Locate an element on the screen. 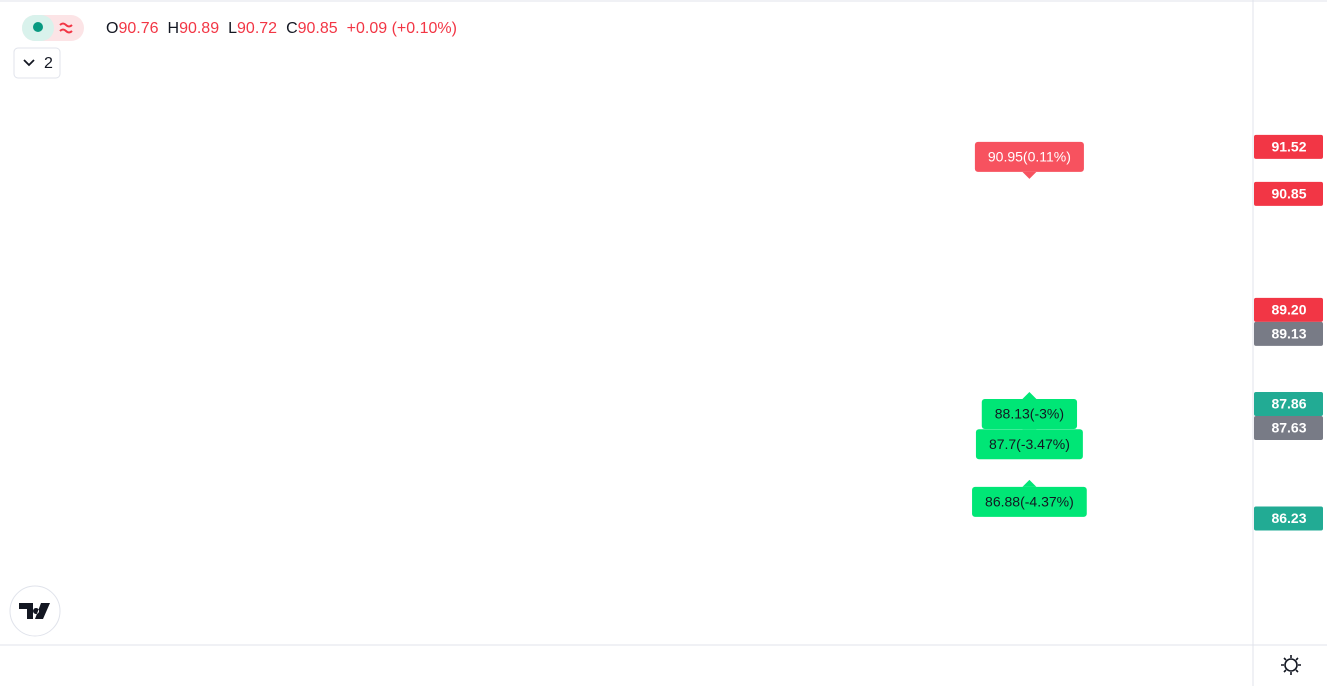 The height and width of the screenshot is (686, 1327). legend: O90.76 H90.89 L90.72 C90.85 +0.09 (+0.10%) 2 is located at coordinates (235, 47).